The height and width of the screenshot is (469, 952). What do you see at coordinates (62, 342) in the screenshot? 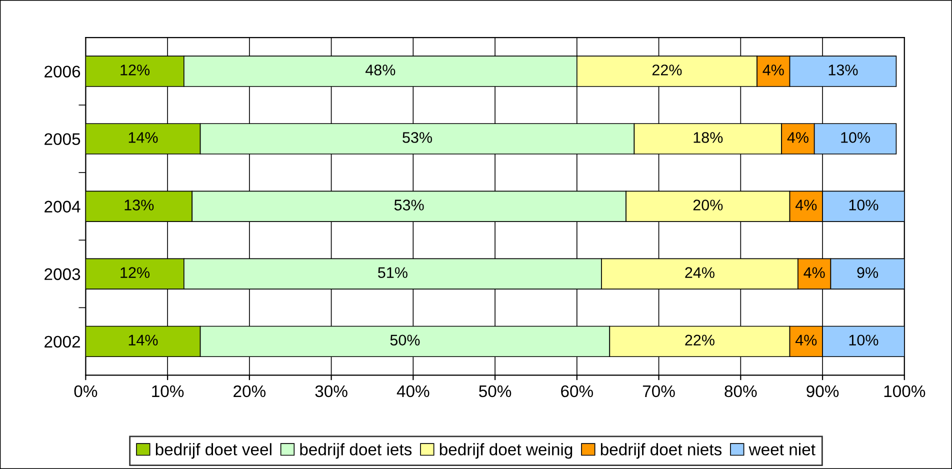
I see `y-tick-label: 2002` at bounding box center [62, 342].